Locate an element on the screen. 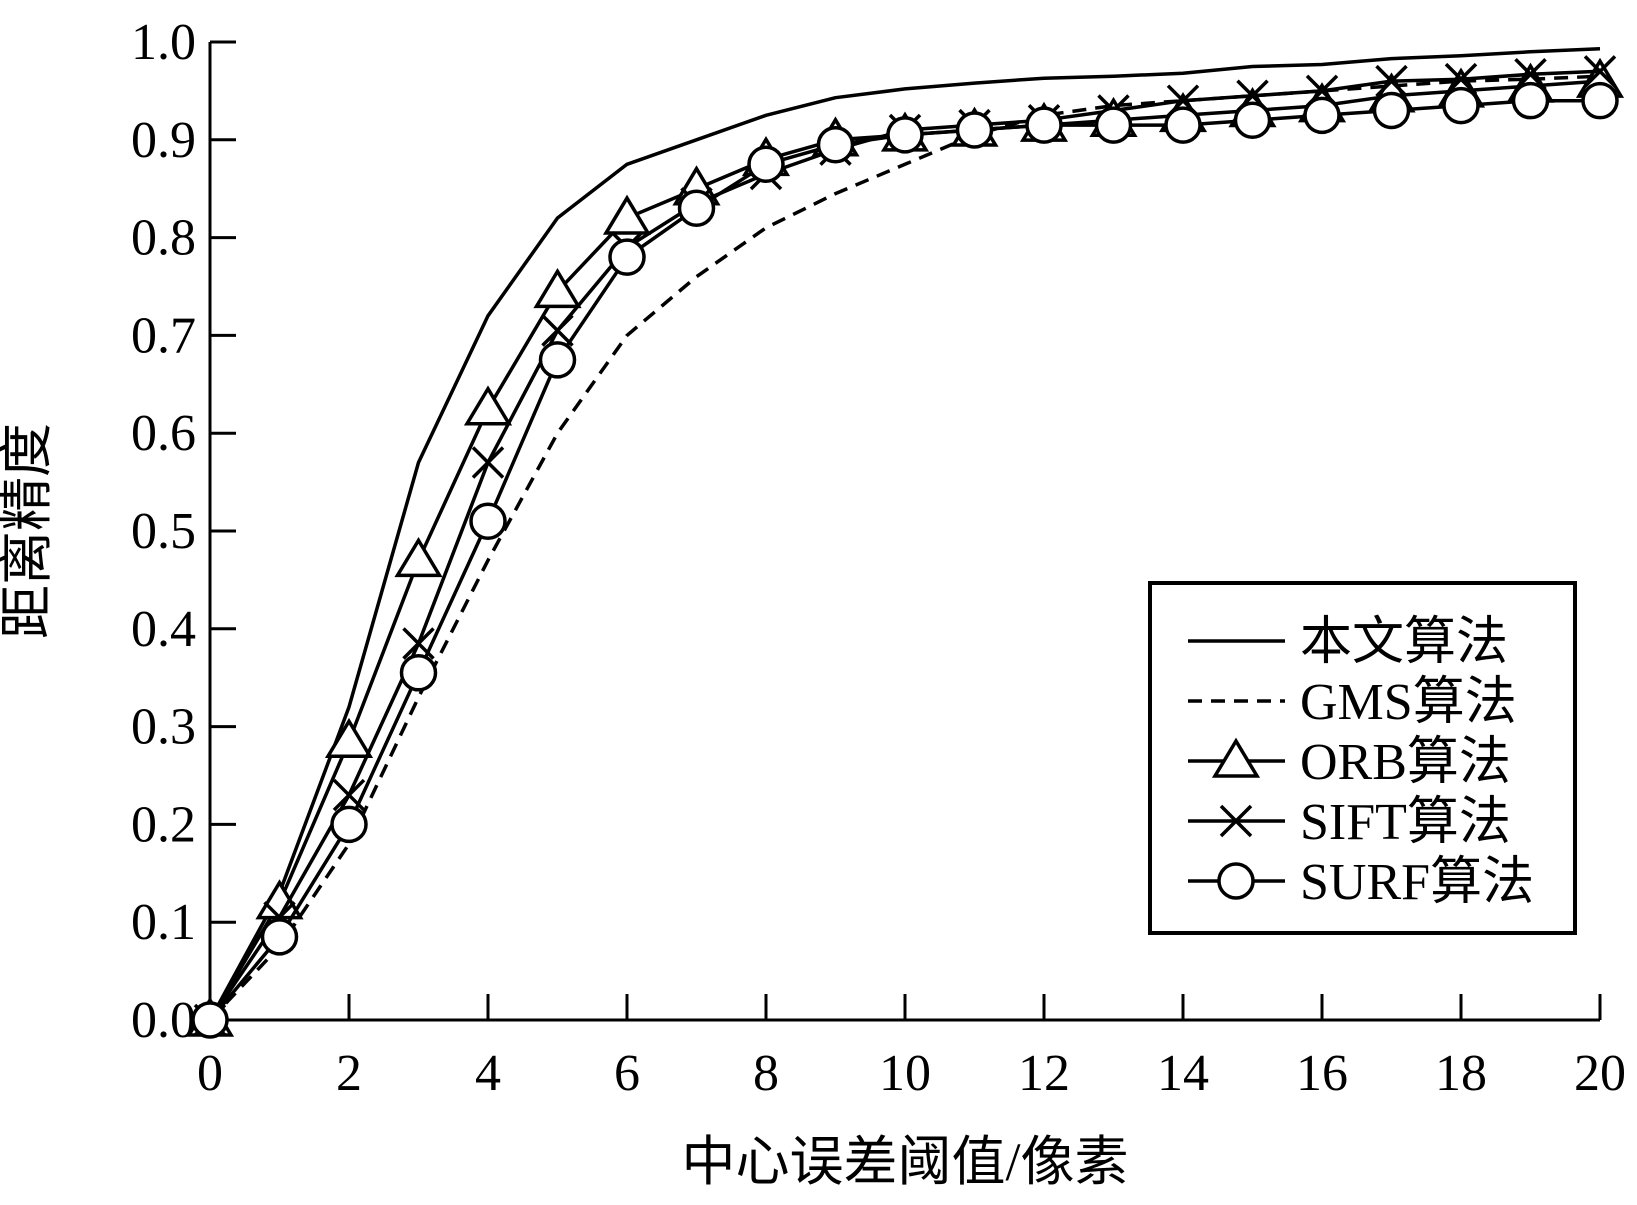 The width and height of the screenshot is (1637, 1205). legend-label: ORB算法 is located at coordinates (1405, 762).